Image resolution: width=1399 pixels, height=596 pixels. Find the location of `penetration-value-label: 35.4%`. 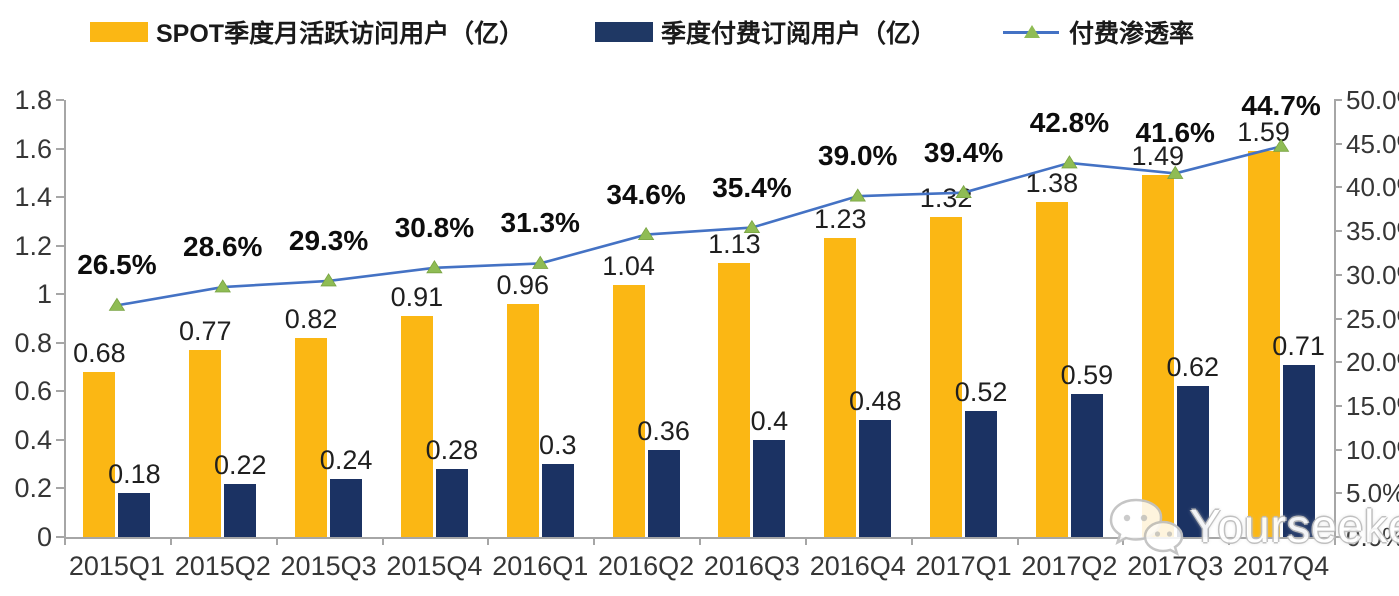

penetration-value-label: 35.4% is located at coordinates (752, 187).